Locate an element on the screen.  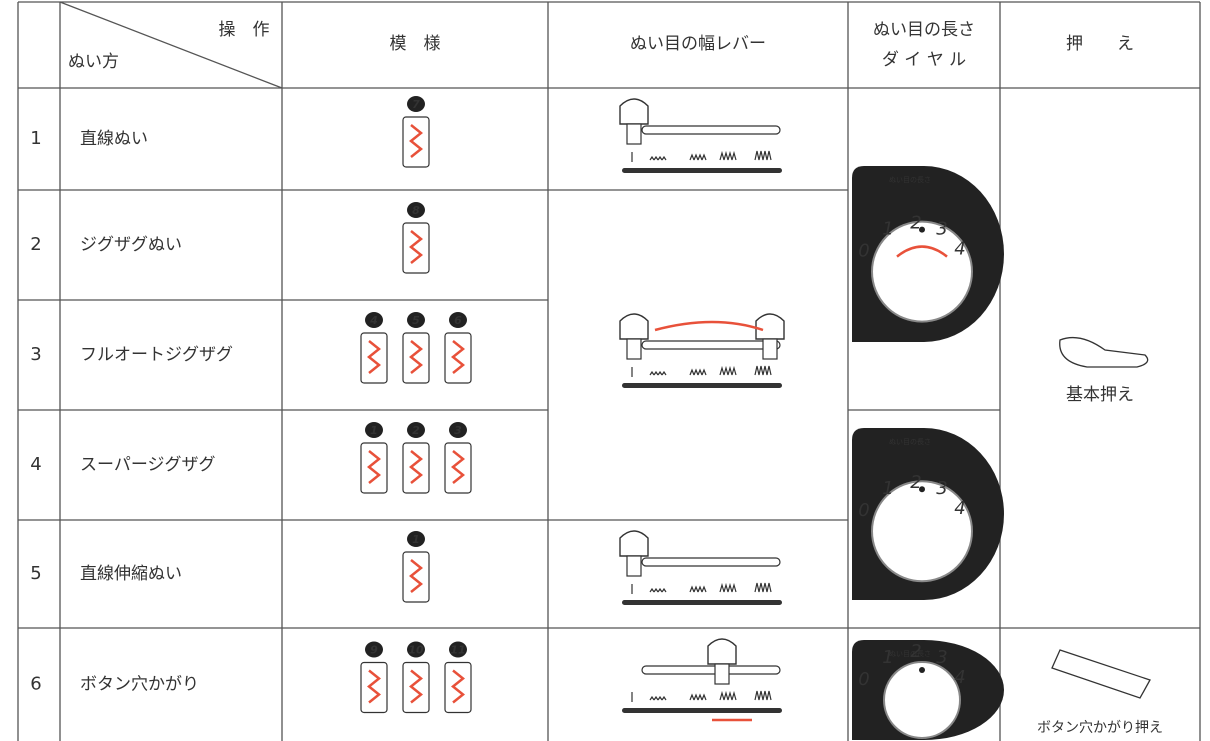
label: 9 is located at coordinates (374, 650).